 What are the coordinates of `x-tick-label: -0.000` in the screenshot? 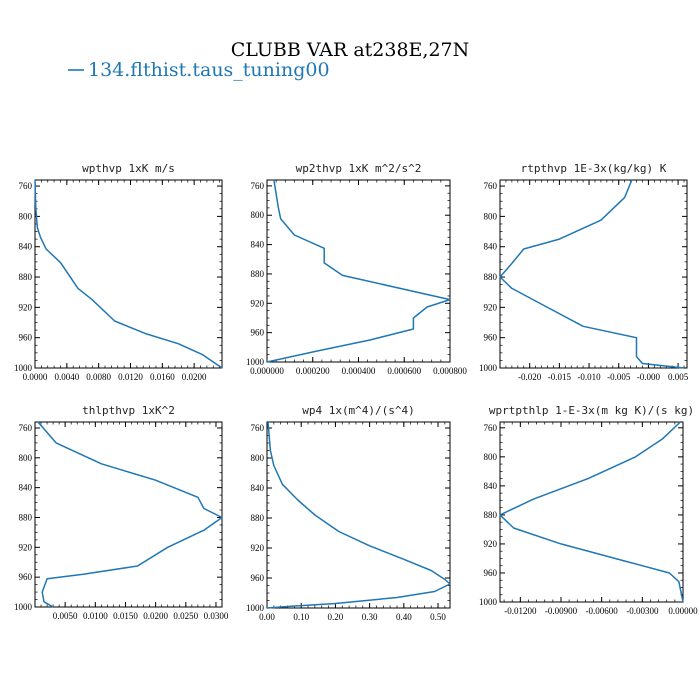 It's located at (649, 377).